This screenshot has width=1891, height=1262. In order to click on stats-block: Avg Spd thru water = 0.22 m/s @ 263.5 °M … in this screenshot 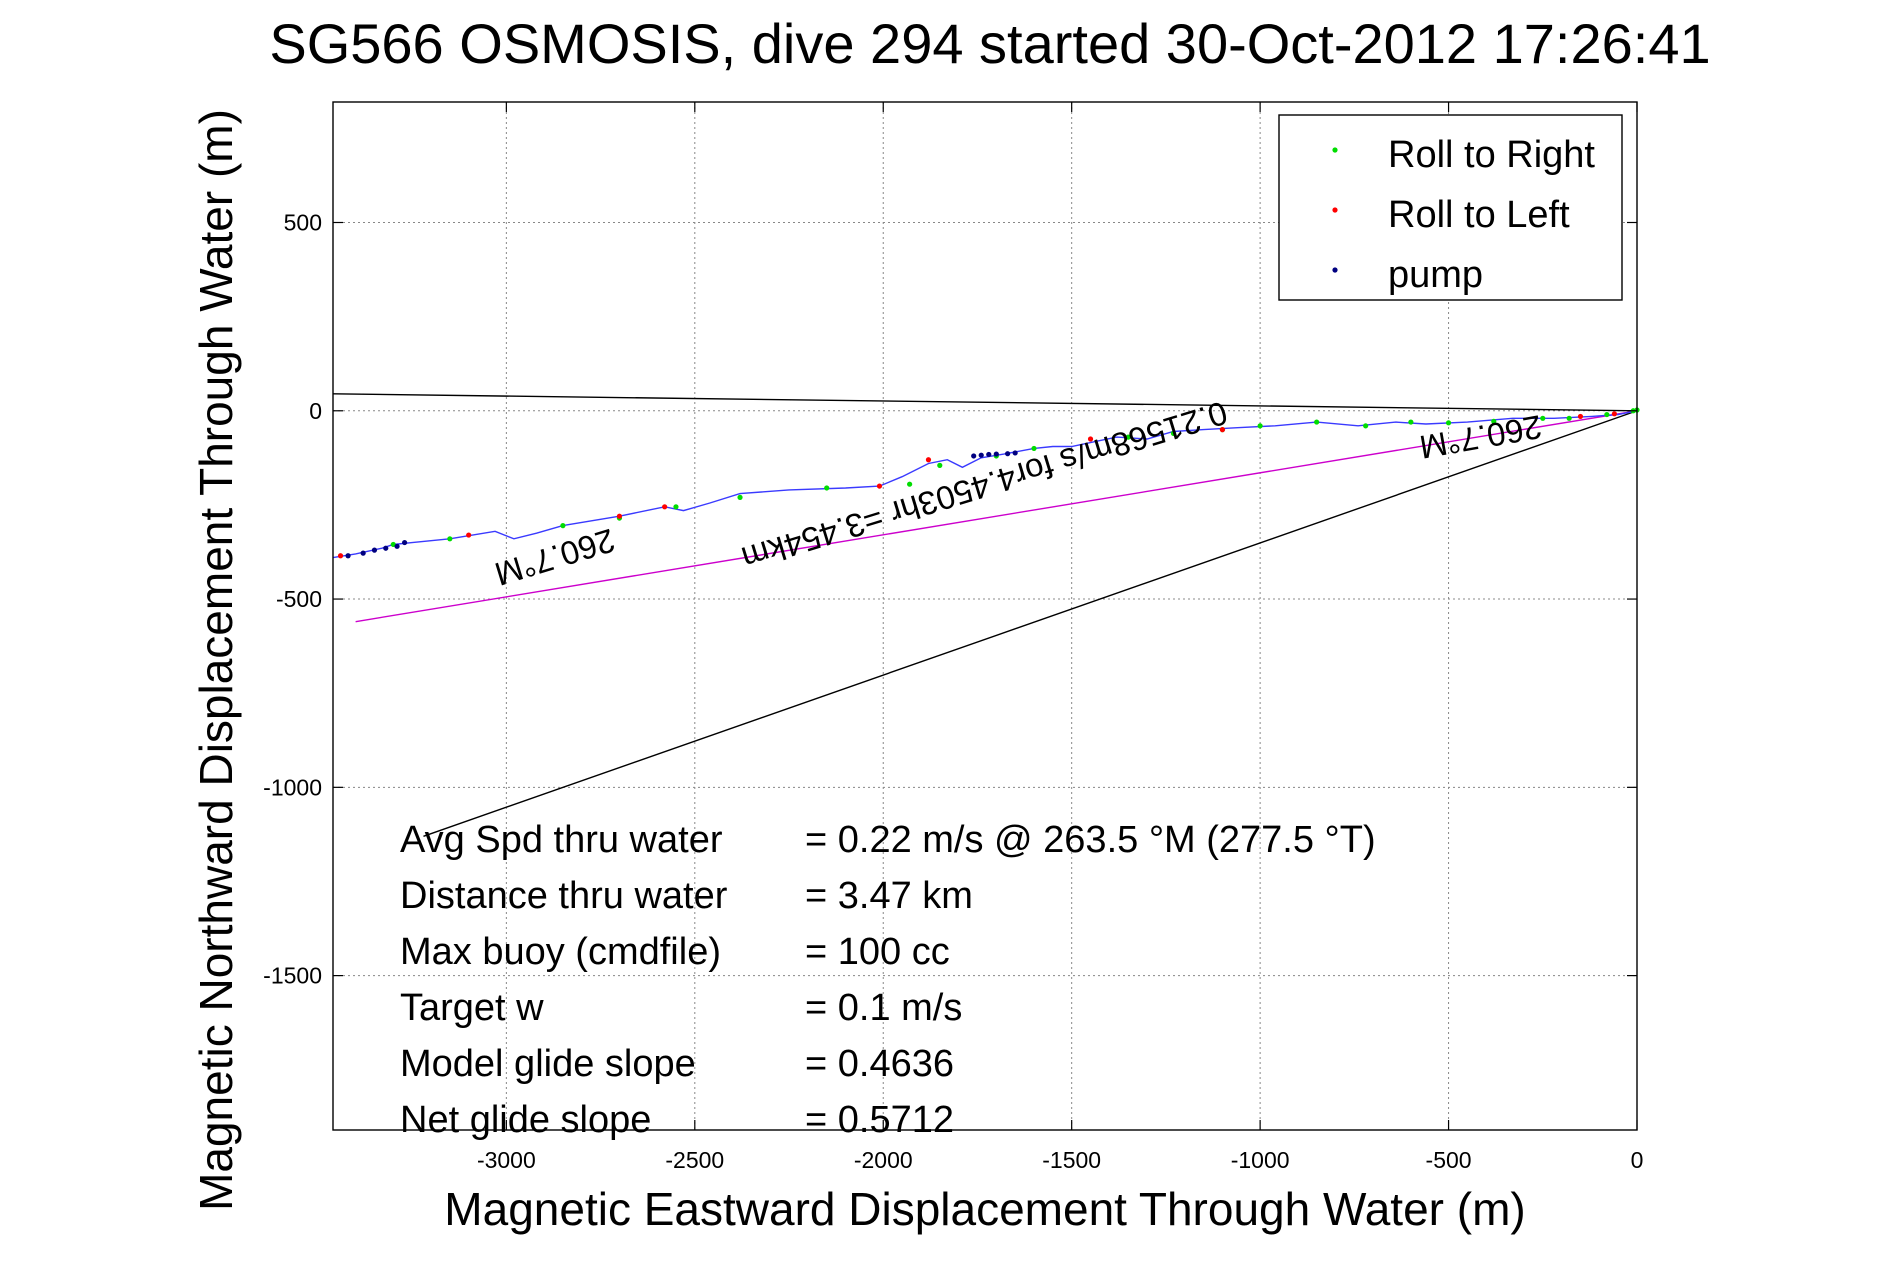, I will do `click(888, 980)`.